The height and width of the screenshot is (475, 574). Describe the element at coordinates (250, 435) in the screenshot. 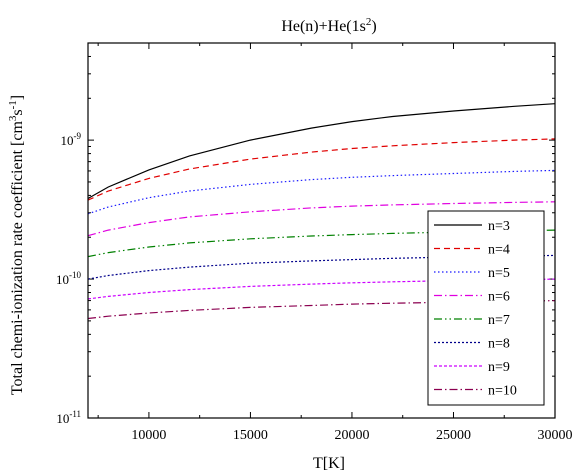

I see `x-tick-label: 15000` at that location.